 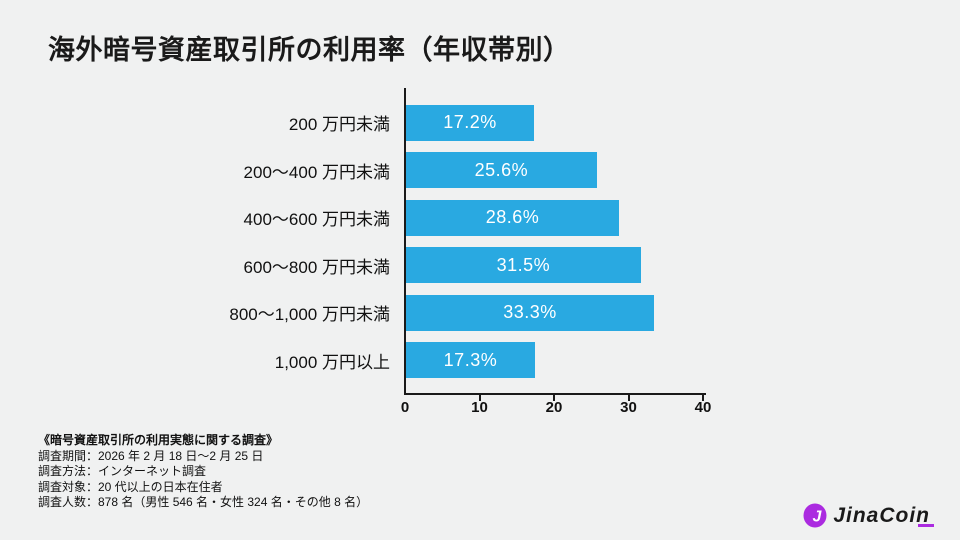 I want to click on bar: 17.3%, so click(x=470, y=360).